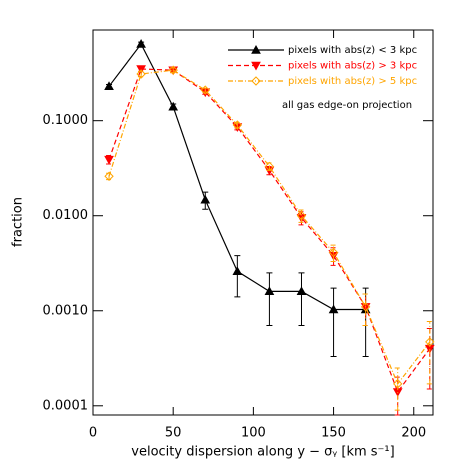 The width and height of the screenshot is (474, 474). What do you see at coordinates (333, 433) in the screenshot?
I see `x-tick-label: 150` at bounding box center [333, 433].